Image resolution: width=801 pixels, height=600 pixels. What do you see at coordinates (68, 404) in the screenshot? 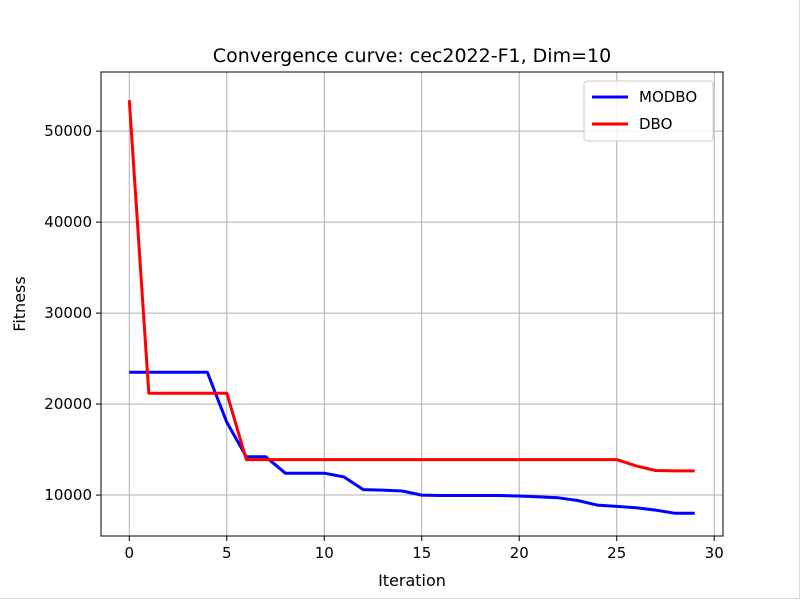
I see `y-tick-label: 20000` at bounding box center [68, 404].